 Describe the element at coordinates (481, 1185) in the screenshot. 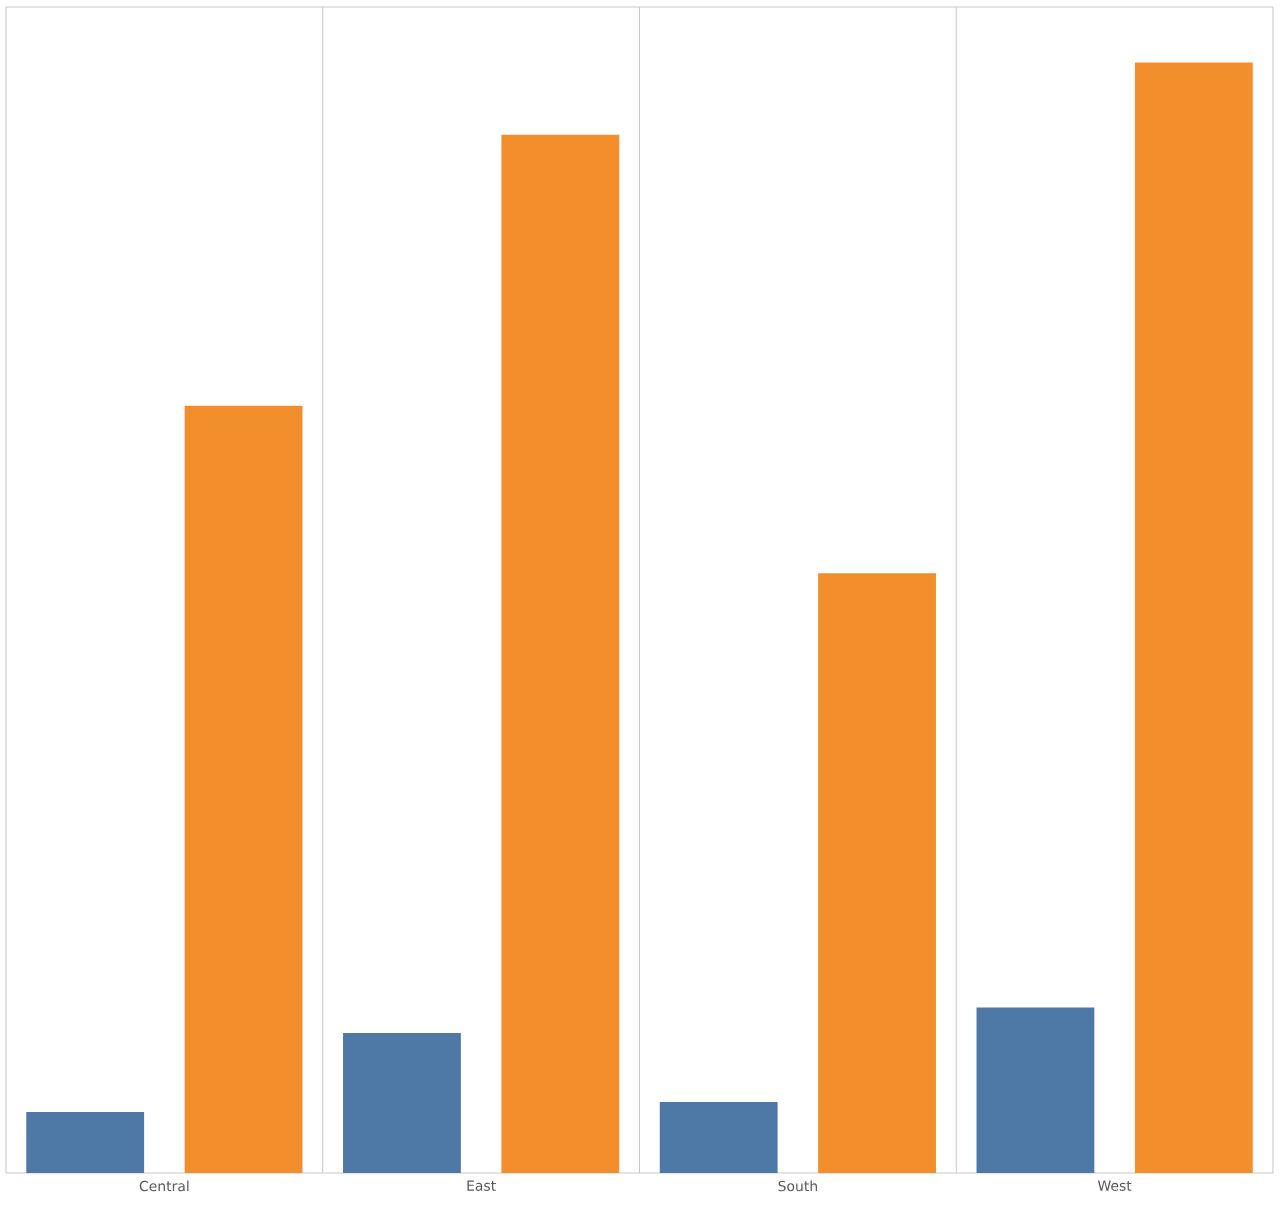

I see `x-tick-label: East` at that location.